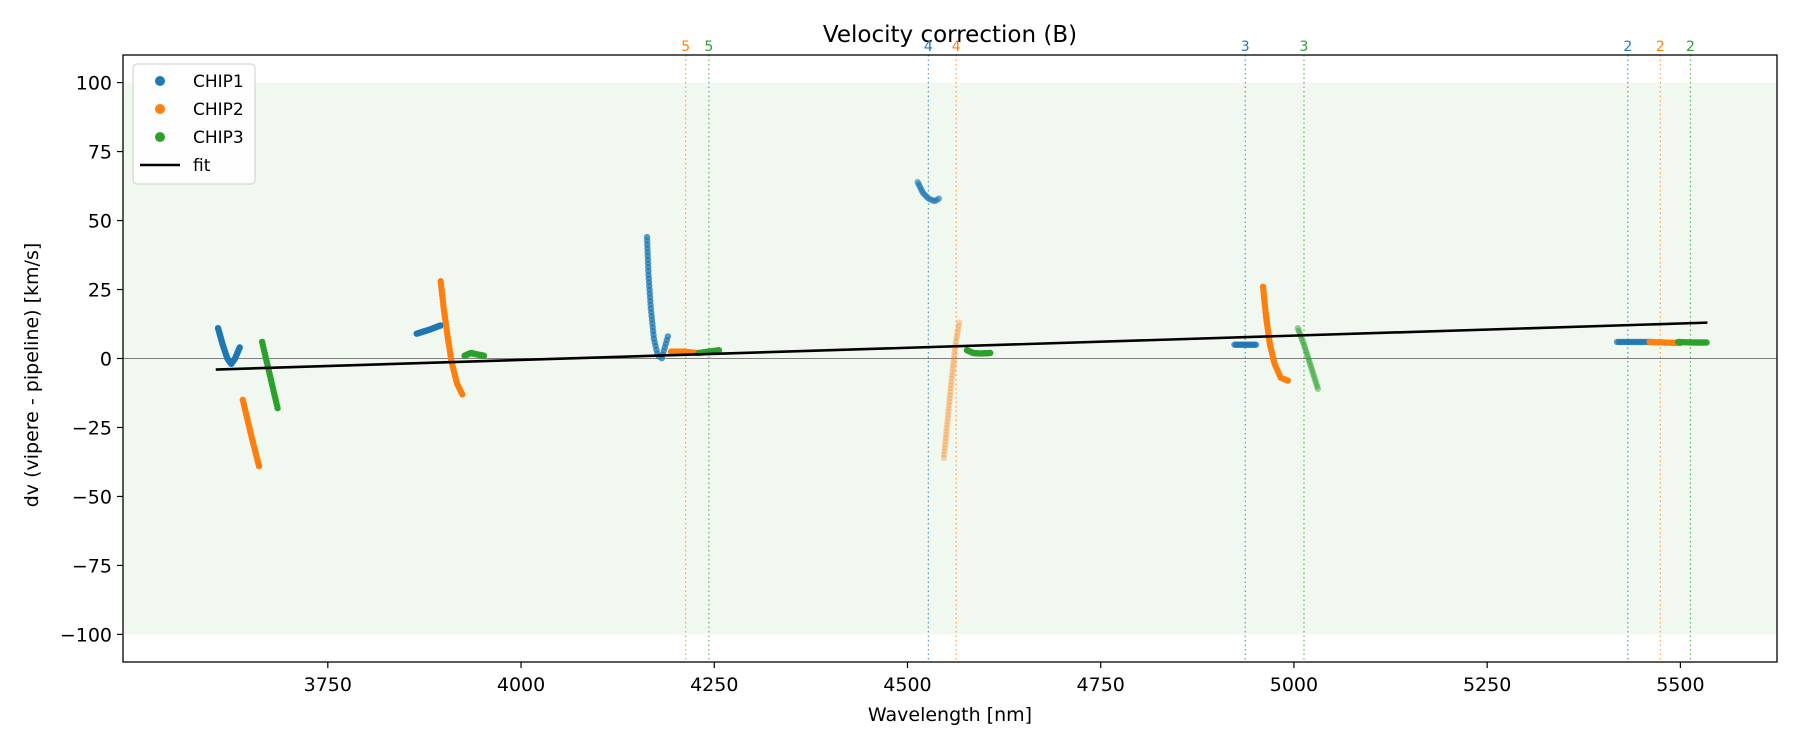 Image resolution: width=1800 pixels, height=750 pixels. I want to click on series-chip3-order2, so click(1308, 358).